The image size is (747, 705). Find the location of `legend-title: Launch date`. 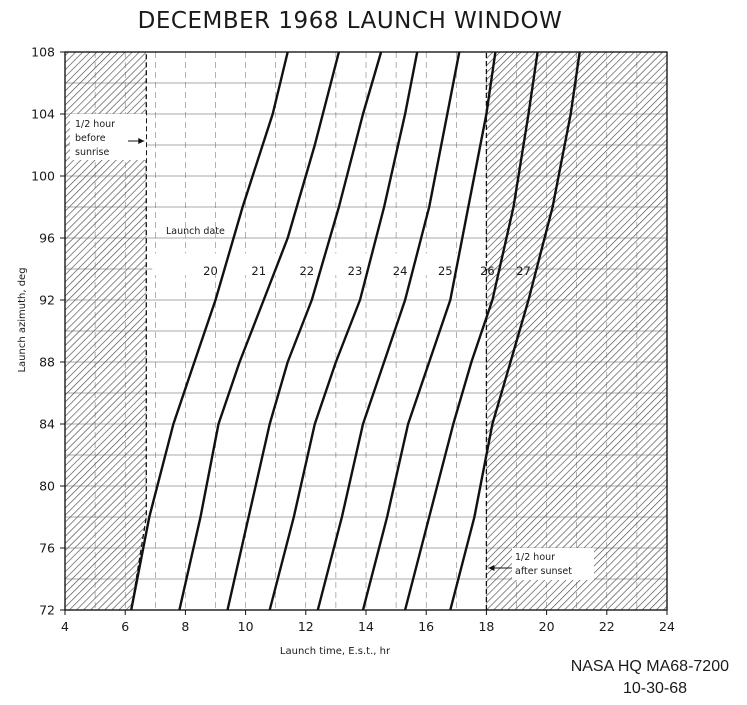

legend-title: Launch date is located at coordinates (195, 231).